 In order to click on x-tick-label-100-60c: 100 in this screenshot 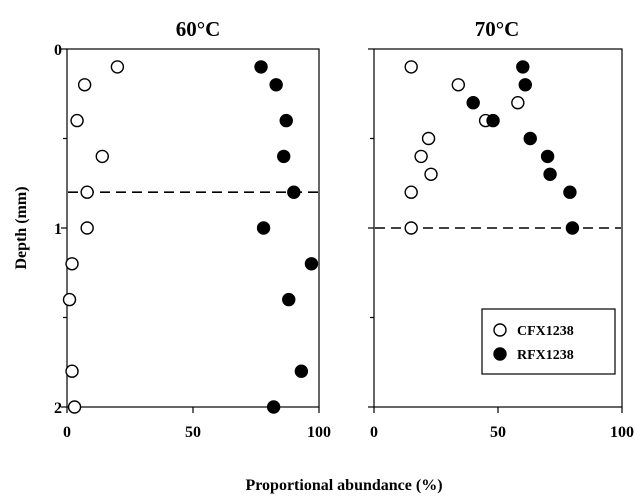, I will do `click(319, 432)`.